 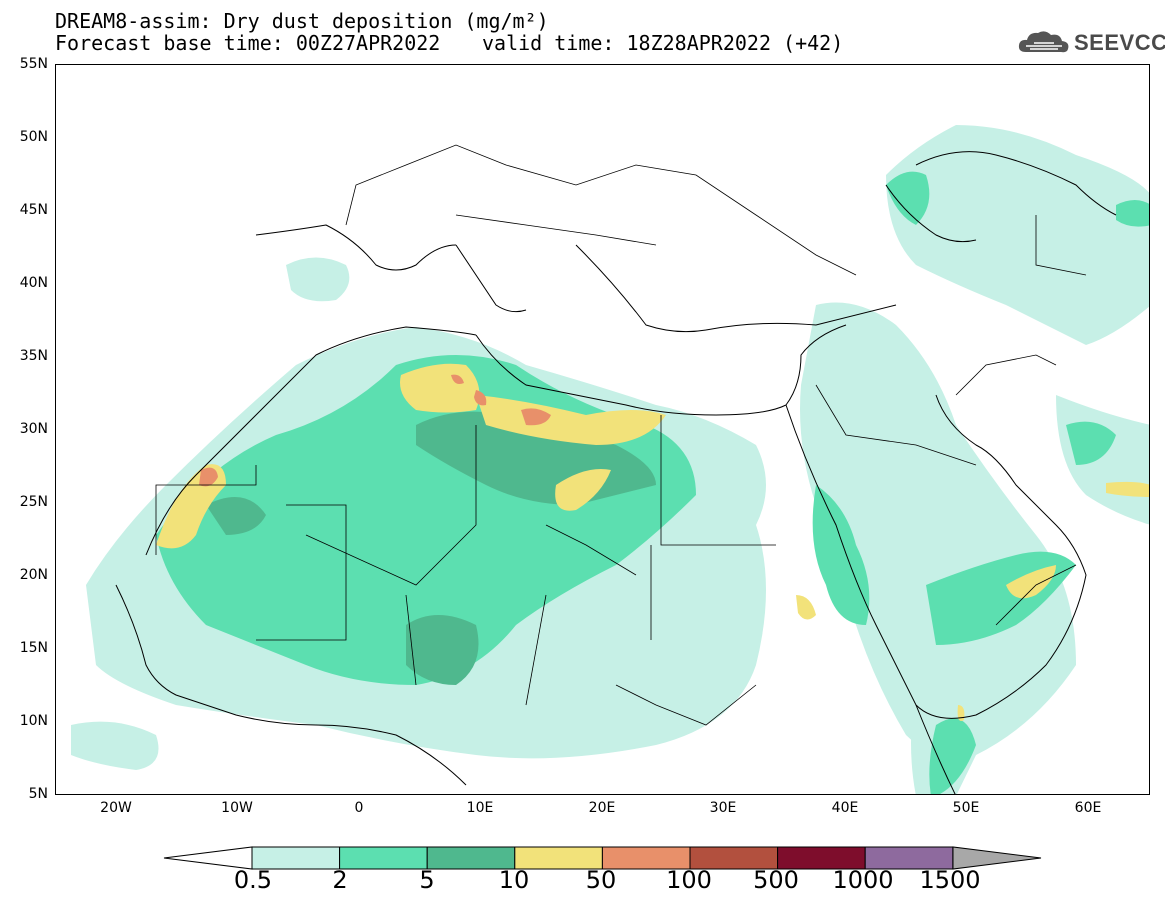 I want to click on cloud-icon, so click(x=1043, y=42).